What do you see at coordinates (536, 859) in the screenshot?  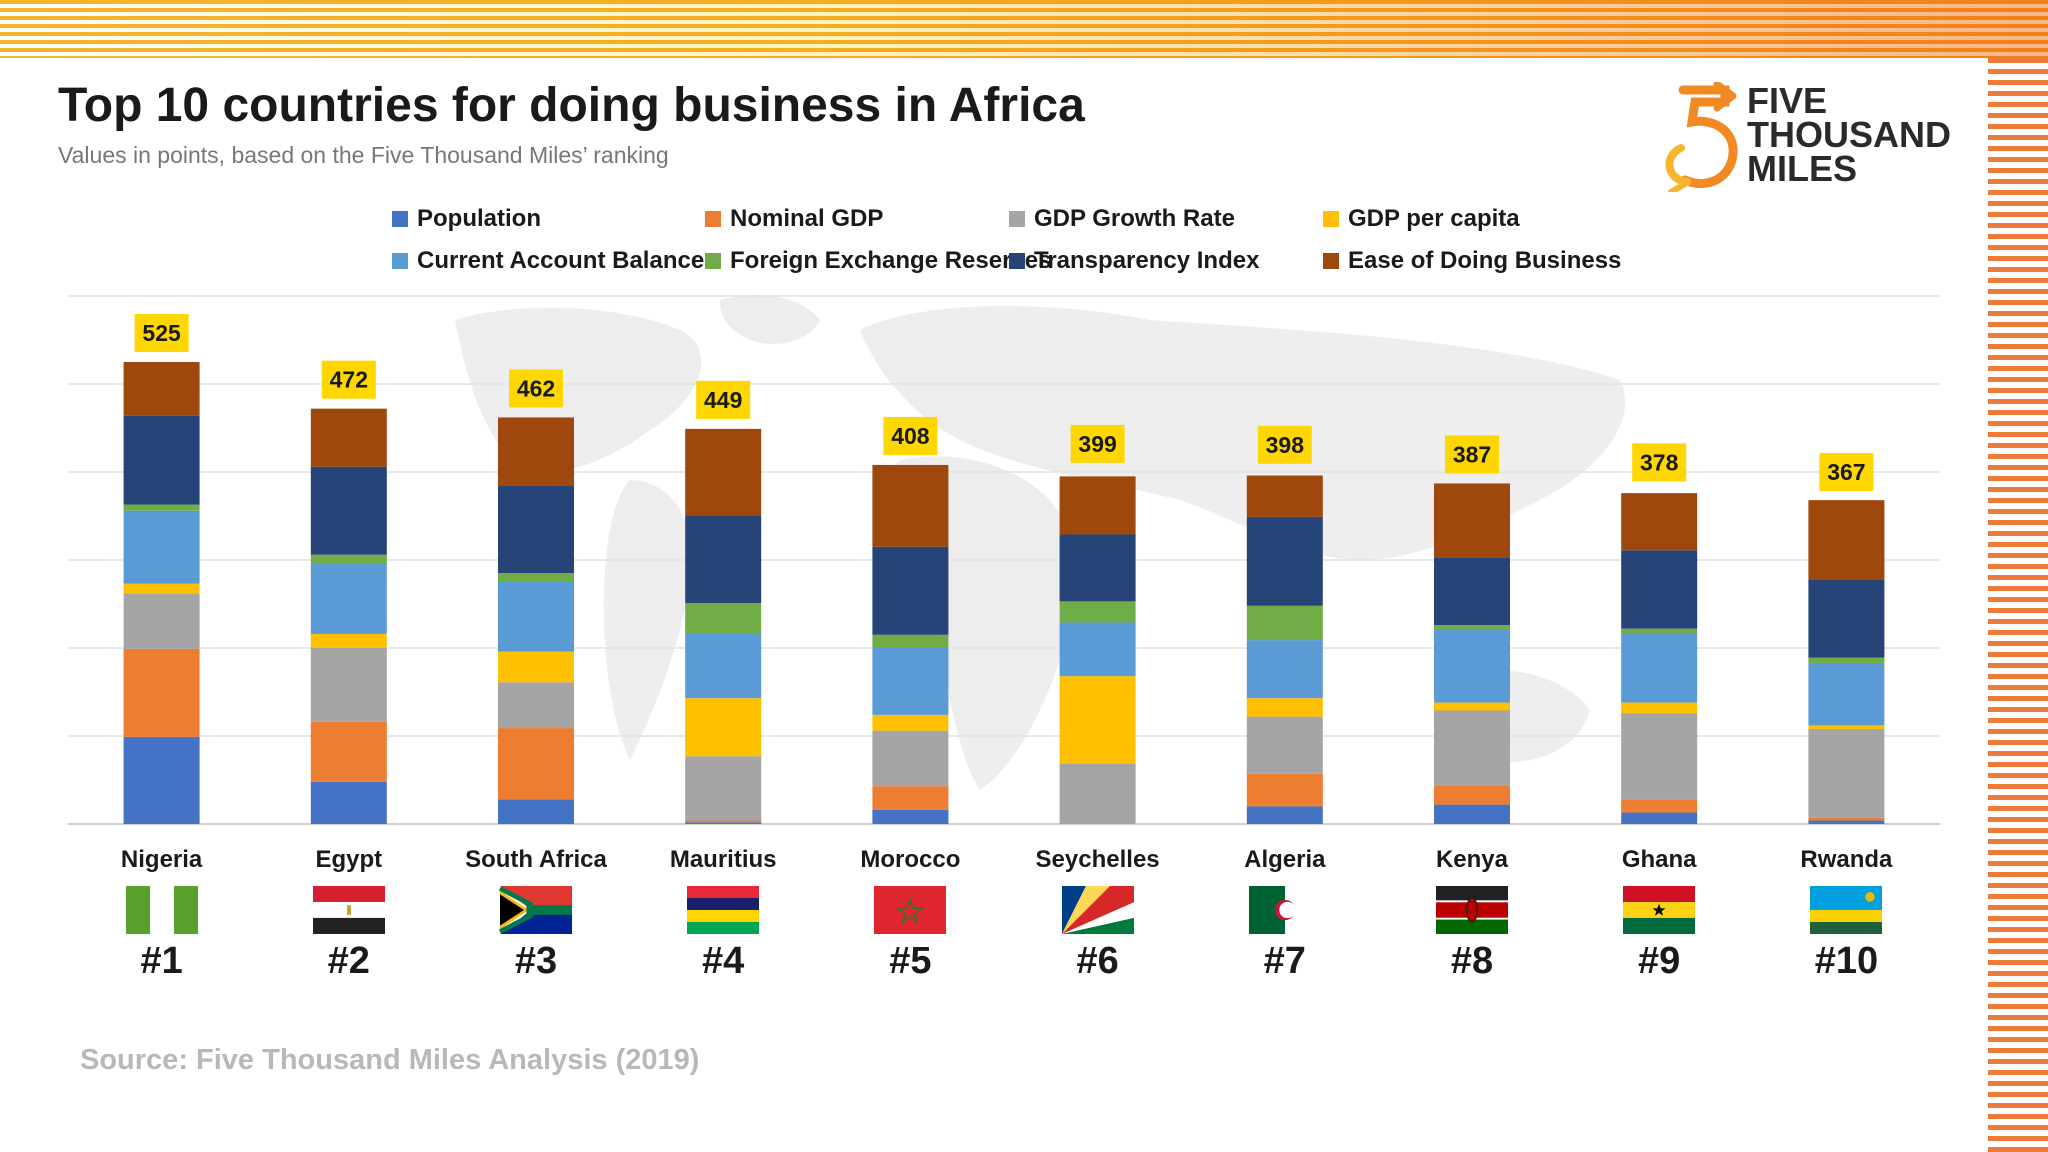 I see `country-name: South Africa` at bounding box center [536, 859].